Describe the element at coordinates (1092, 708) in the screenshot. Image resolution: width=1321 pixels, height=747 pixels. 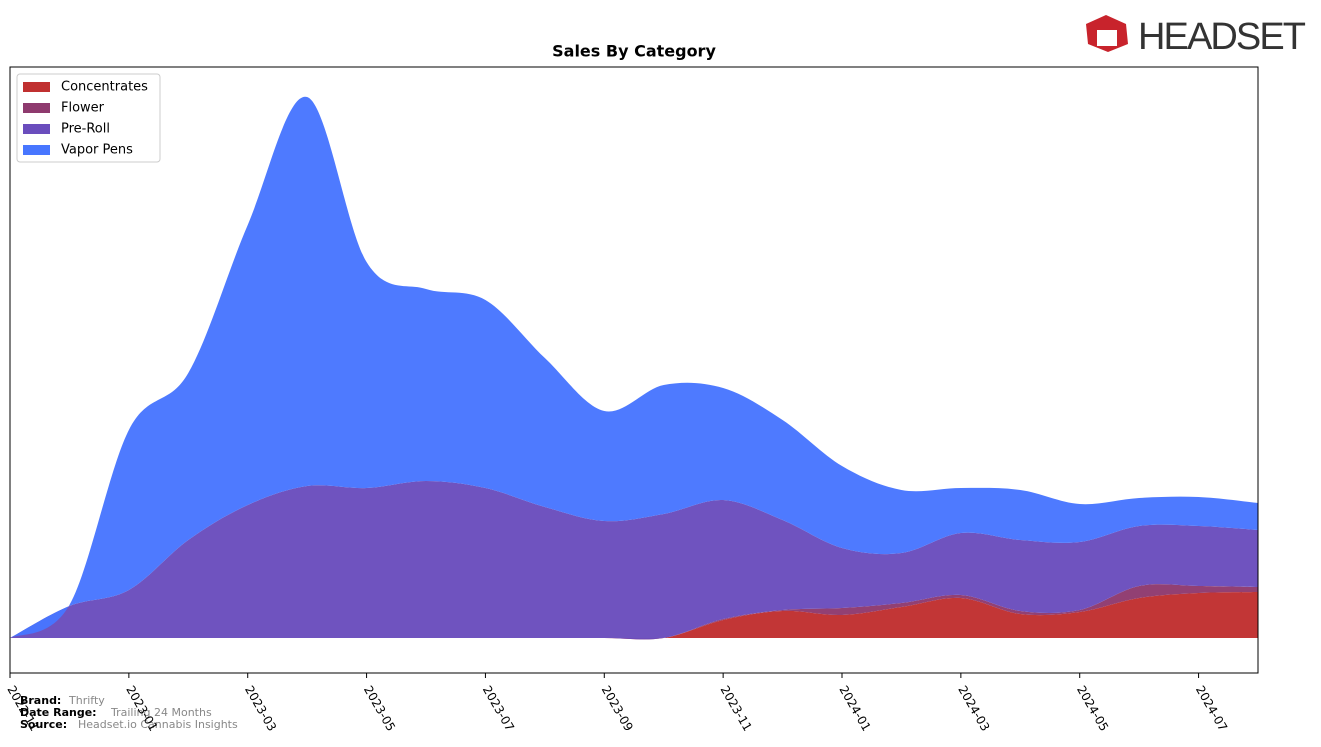
I see `x-tick-label: 2024-05` at that location.